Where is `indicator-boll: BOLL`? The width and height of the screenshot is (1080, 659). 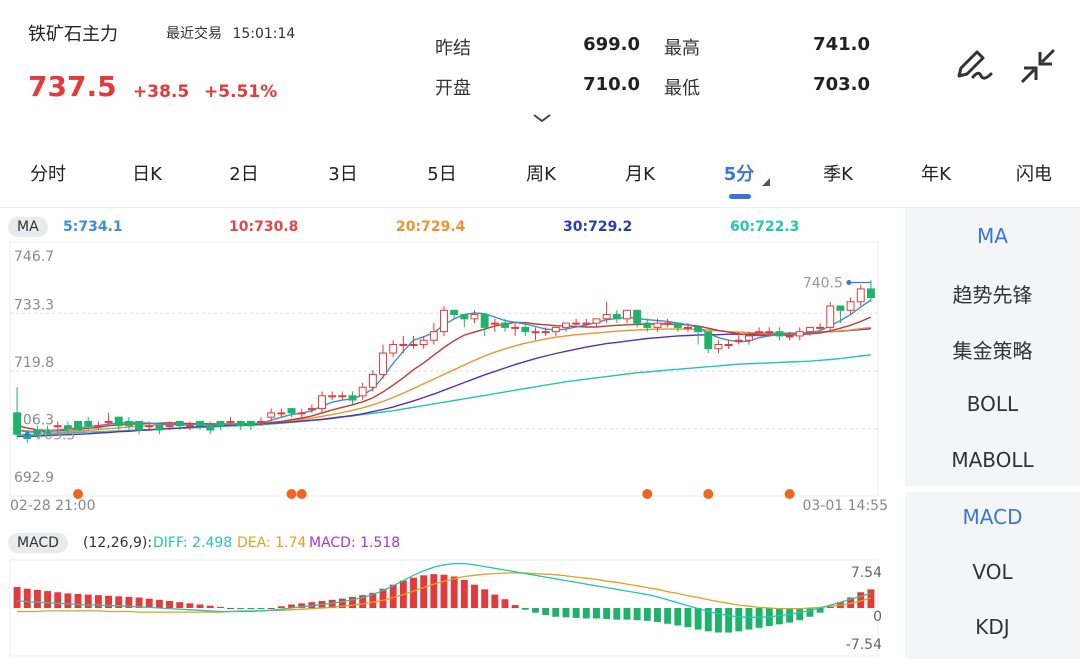
indicator-boll: BOLL is located at coordinates (992, 404).